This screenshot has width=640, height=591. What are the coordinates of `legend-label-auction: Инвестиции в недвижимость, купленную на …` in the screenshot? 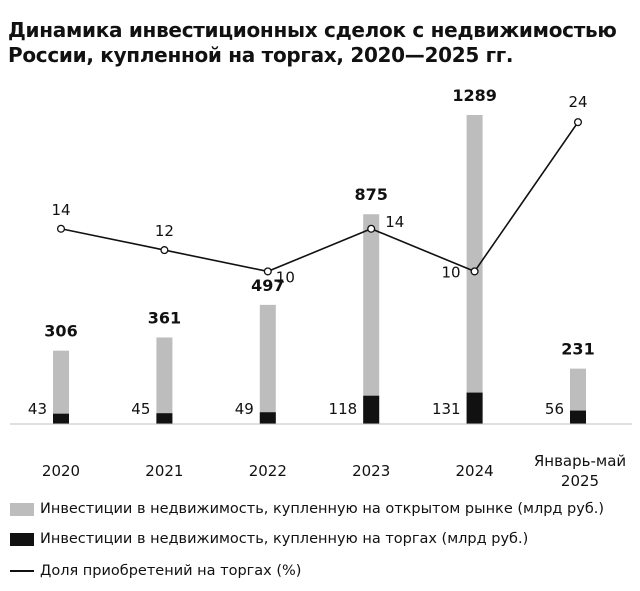 It's located at (284, 539).